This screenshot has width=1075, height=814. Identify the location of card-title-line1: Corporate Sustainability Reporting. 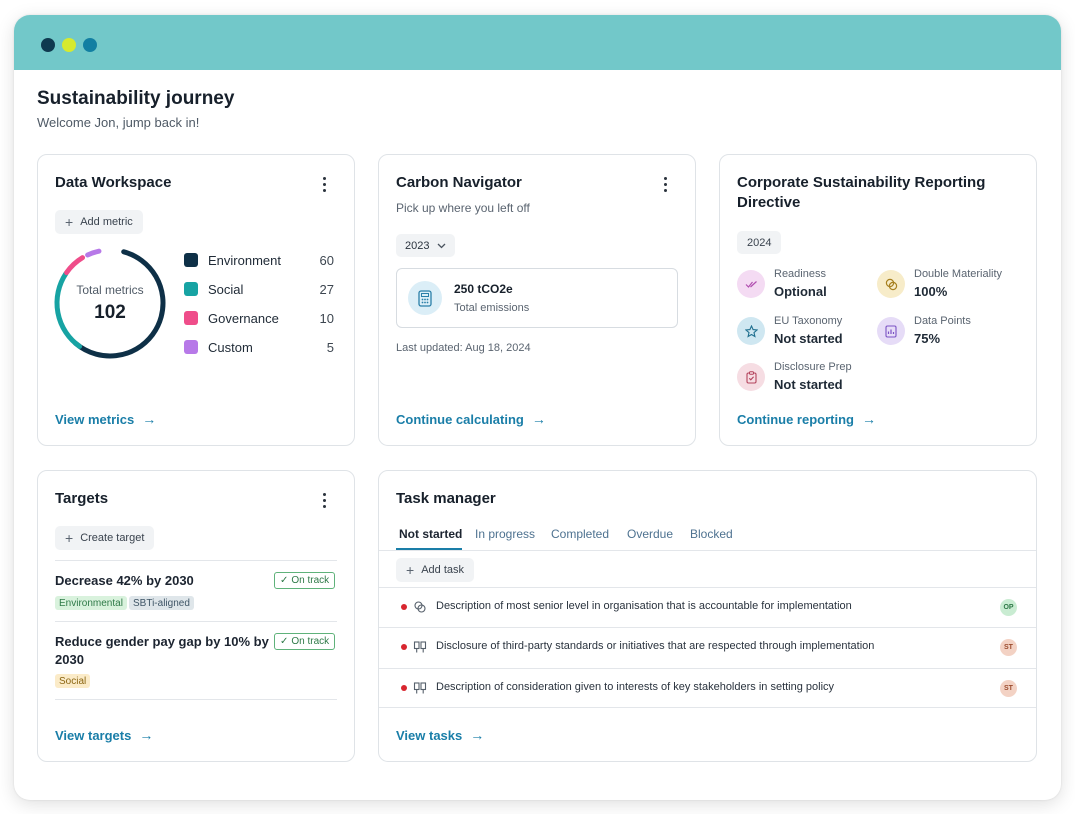
(861, 182).